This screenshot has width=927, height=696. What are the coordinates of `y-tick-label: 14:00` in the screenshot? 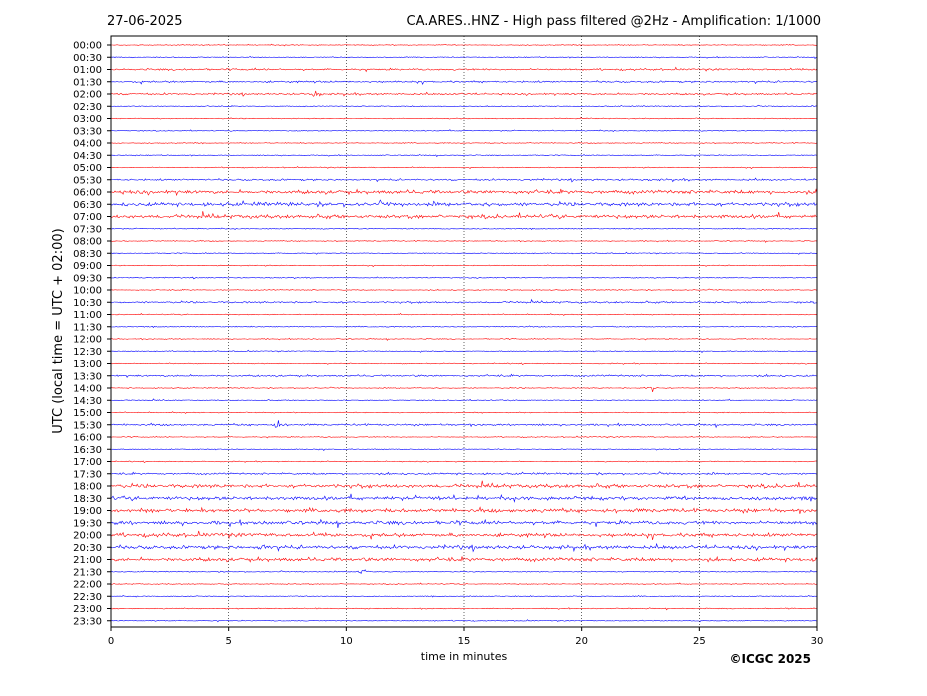 It's located at (87, 389).